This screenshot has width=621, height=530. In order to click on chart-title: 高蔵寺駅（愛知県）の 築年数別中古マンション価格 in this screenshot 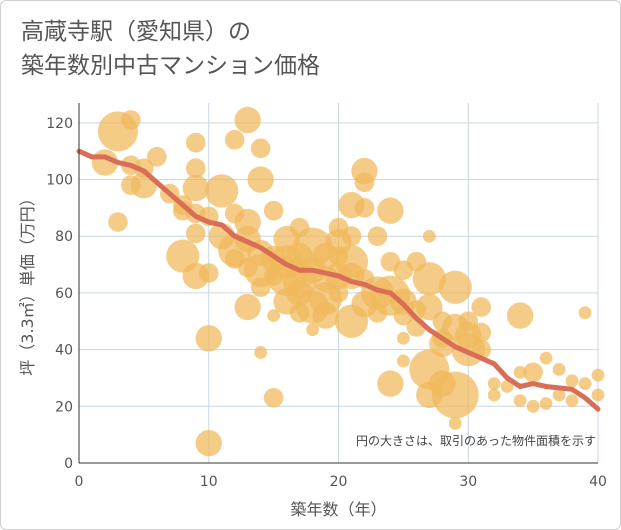, I will do `click(170, 49)`.